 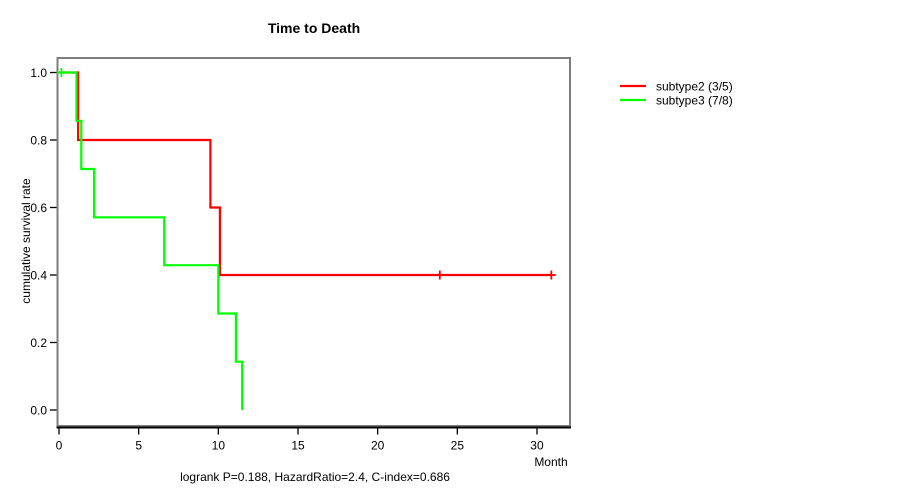 What do you see at coordinates (378, 446) in the screenshot?
I see `x-tick-label: 20` at bounding box center [378, 446].